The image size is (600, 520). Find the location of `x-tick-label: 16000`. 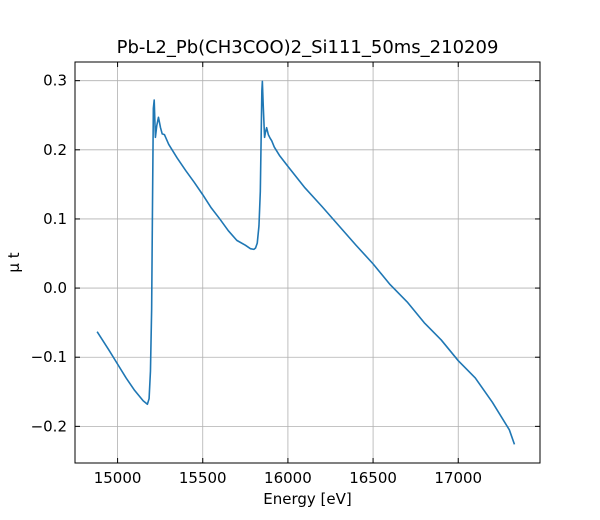

x-tick-label: 16000 is located at coordinates (288, 478).